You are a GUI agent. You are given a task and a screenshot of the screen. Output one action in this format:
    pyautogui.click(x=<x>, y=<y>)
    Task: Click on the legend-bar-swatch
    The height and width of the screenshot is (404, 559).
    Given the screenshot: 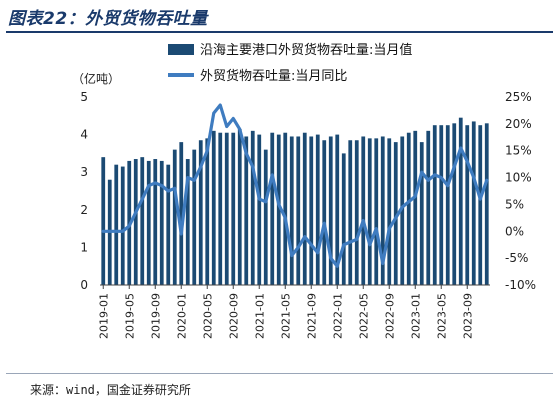 What is the action you would take?
    pyautogui.click(x=181, y=49)
    